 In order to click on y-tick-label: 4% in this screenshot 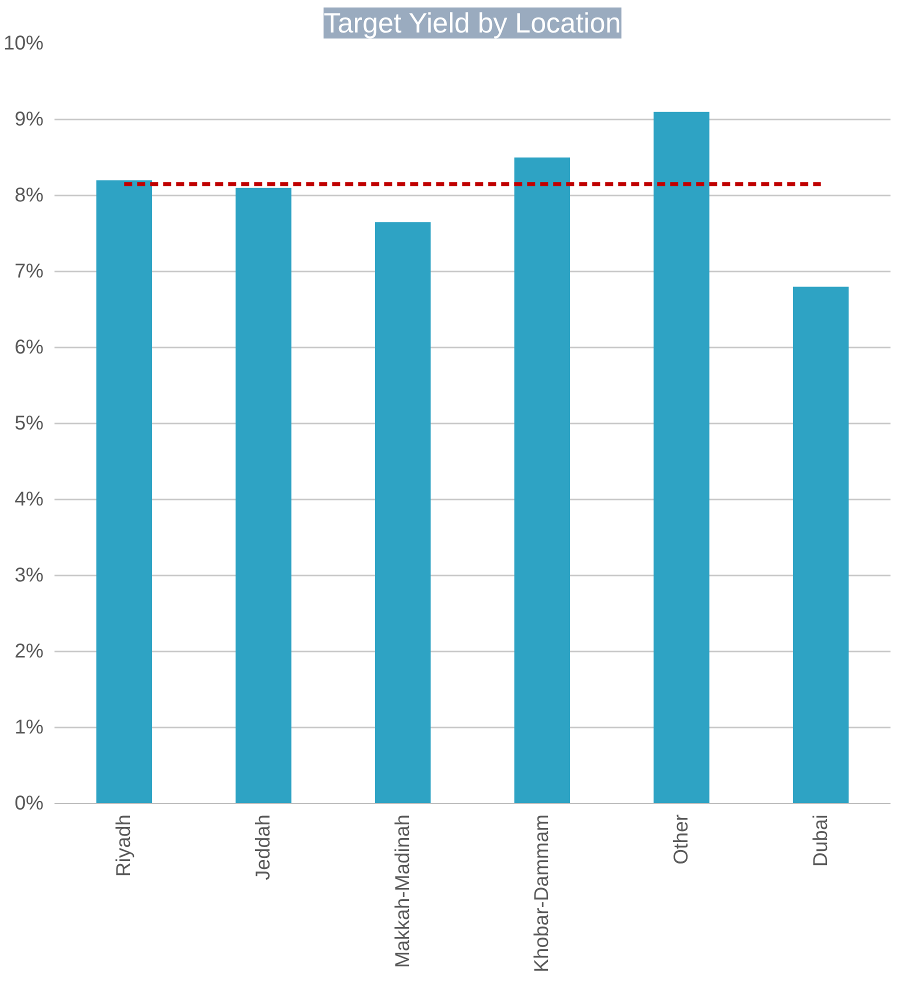, I will do `click(29, 499)`.